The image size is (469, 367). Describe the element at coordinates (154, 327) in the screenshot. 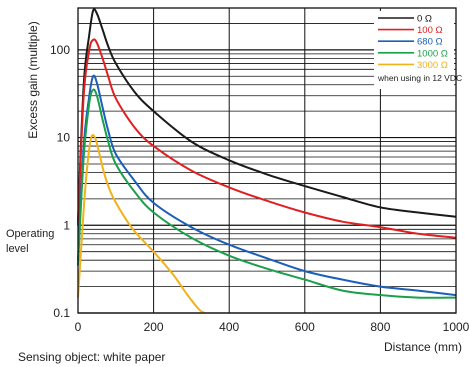

I see `x-tick-label: 200` at that location.